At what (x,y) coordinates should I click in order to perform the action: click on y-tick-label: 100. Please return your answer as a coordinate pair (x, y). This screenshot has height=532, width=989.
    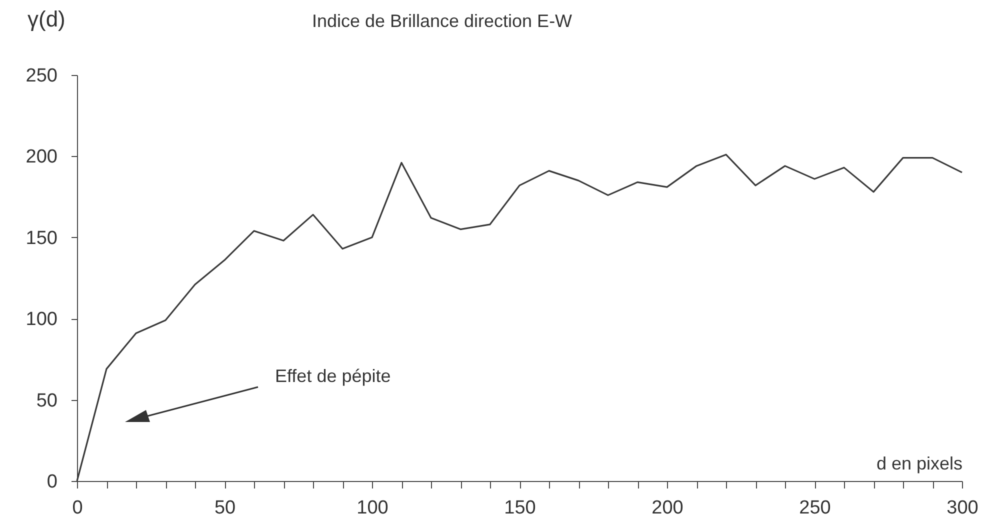
    Looking at the image, I should click on (42, 319).